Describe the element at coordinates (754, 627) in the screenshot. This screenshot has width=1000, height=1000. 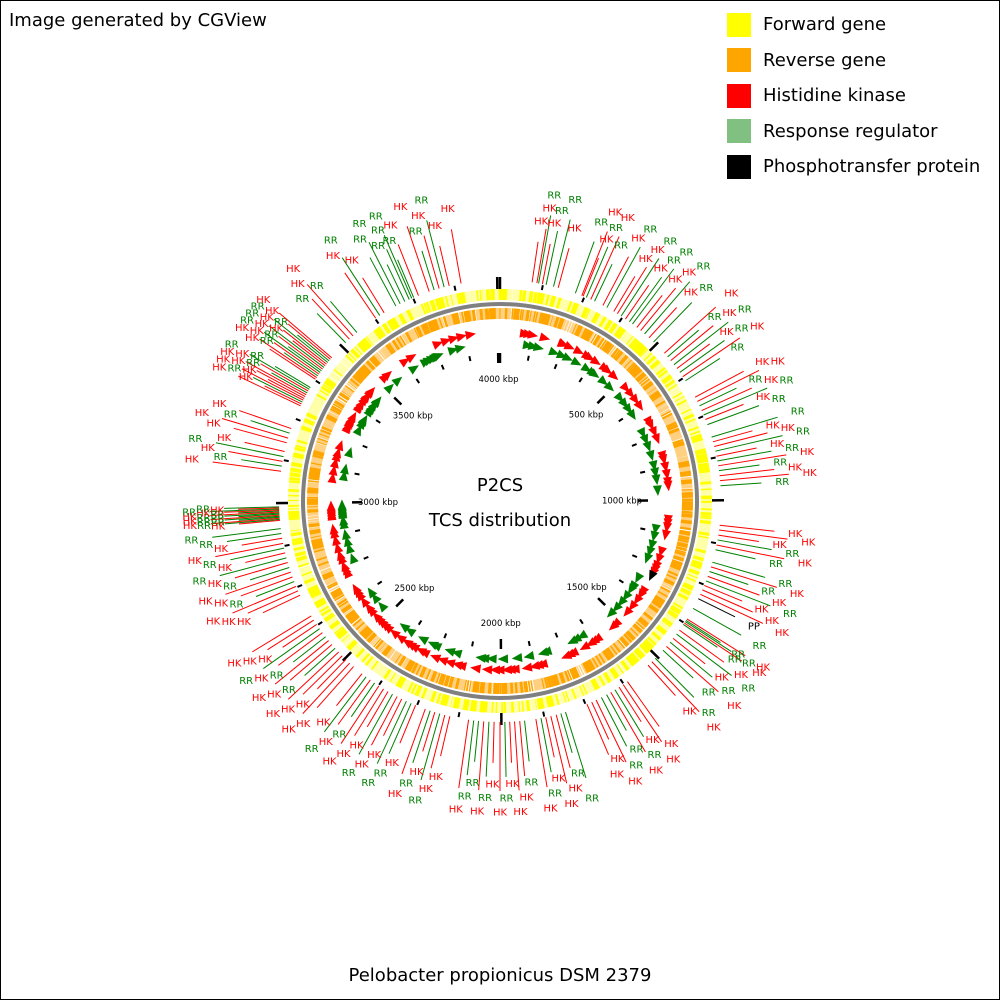
I see `pp-label: PP` at that location.